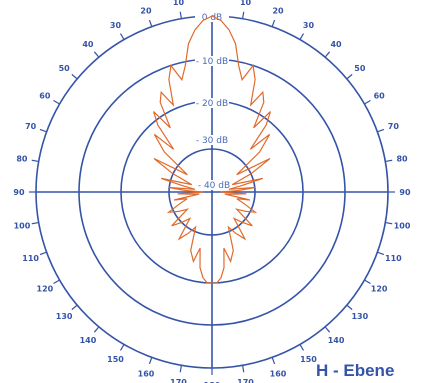 The height and width of the screenshot is (383, 441). I want to click on angle-label-left-1: 20, so click(146, 11).